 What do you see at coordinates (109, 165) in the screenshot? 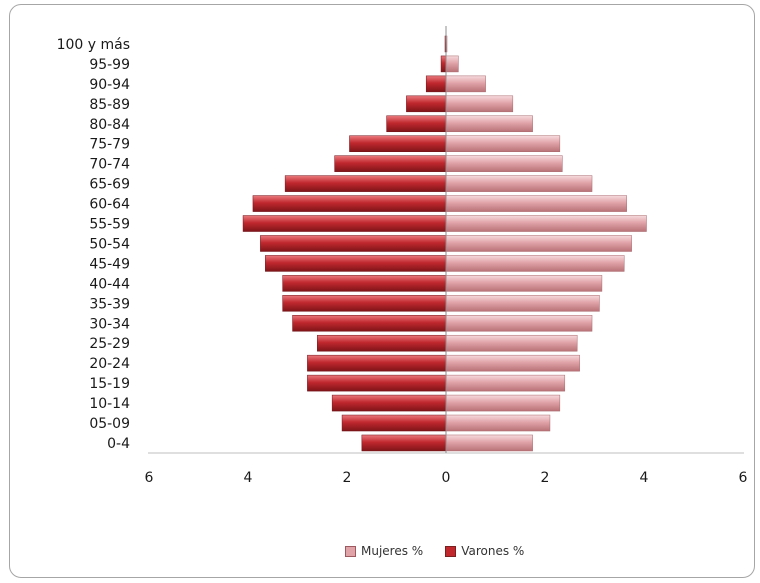
I see `category-label: 70-74` at bounding box center [109, 165].